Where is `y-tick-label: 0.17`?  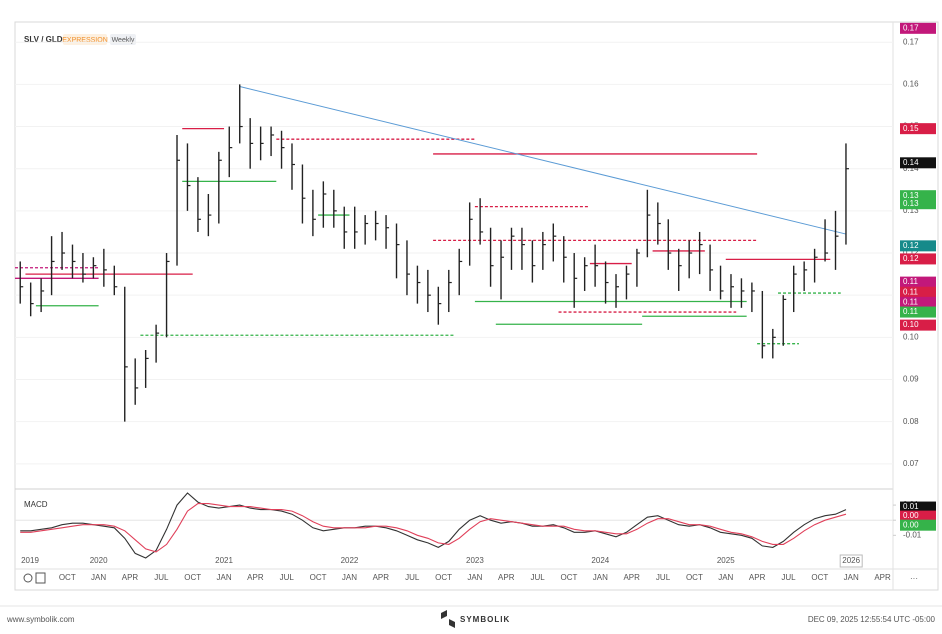 y-tick-label: 0.17 is located at coordinates (911, 41).